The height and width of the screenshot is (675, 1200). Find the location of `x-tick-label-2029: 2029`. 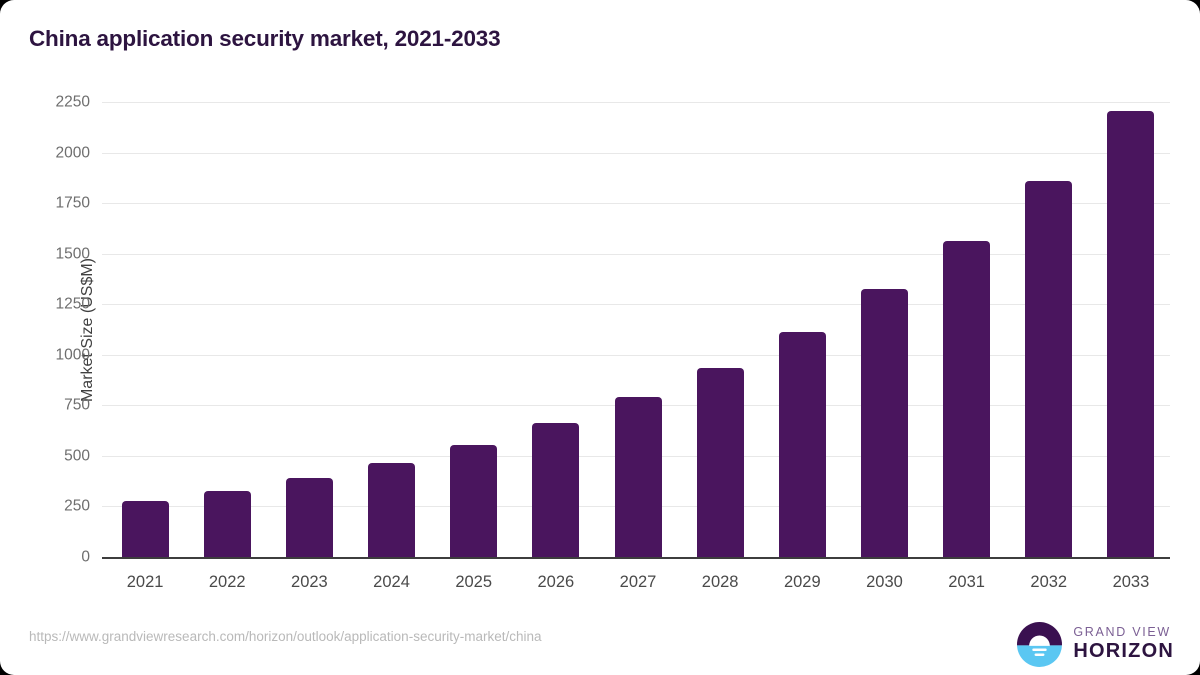

x-tick-label-2029: 2029 is located at coordinates (802, 582).